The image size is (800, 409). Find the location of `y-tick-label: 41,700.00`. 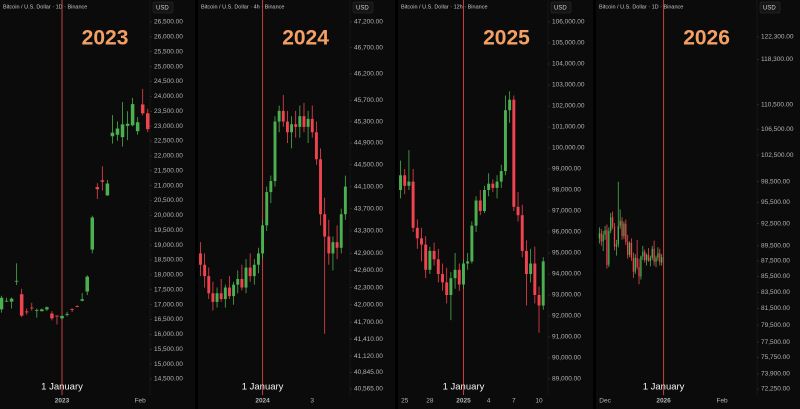

y-tick-label: 41,700.00 is located at coordinates (368, 322).